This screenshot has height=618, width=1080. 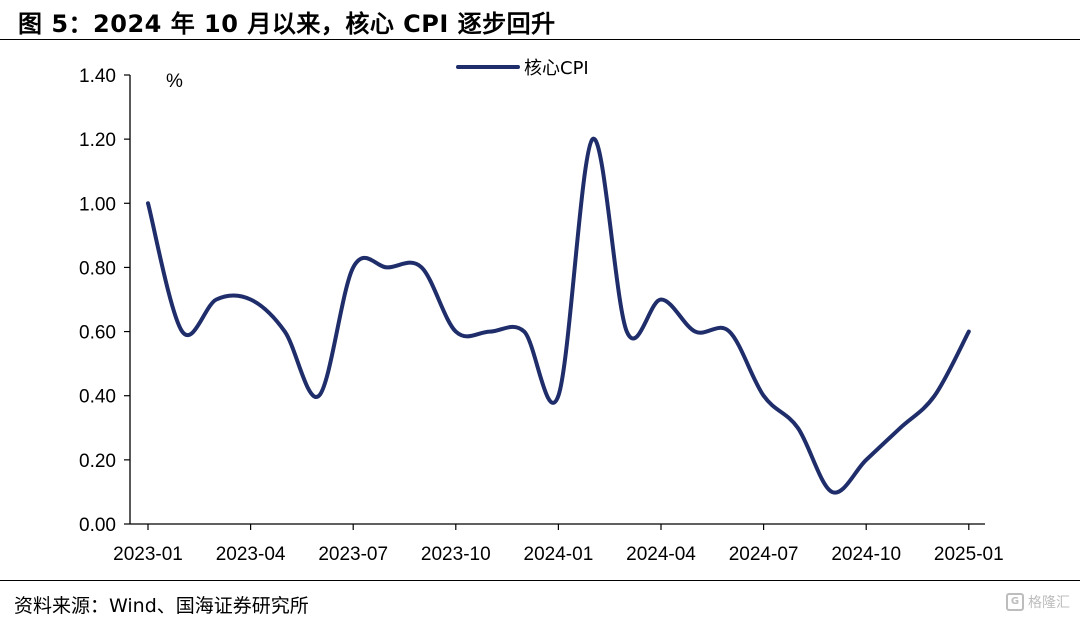 What do you see at coordinates (1049, 603) in the screenshot?
I see `watermark-text: 格隆汇` at bounding box center [1049, 603].